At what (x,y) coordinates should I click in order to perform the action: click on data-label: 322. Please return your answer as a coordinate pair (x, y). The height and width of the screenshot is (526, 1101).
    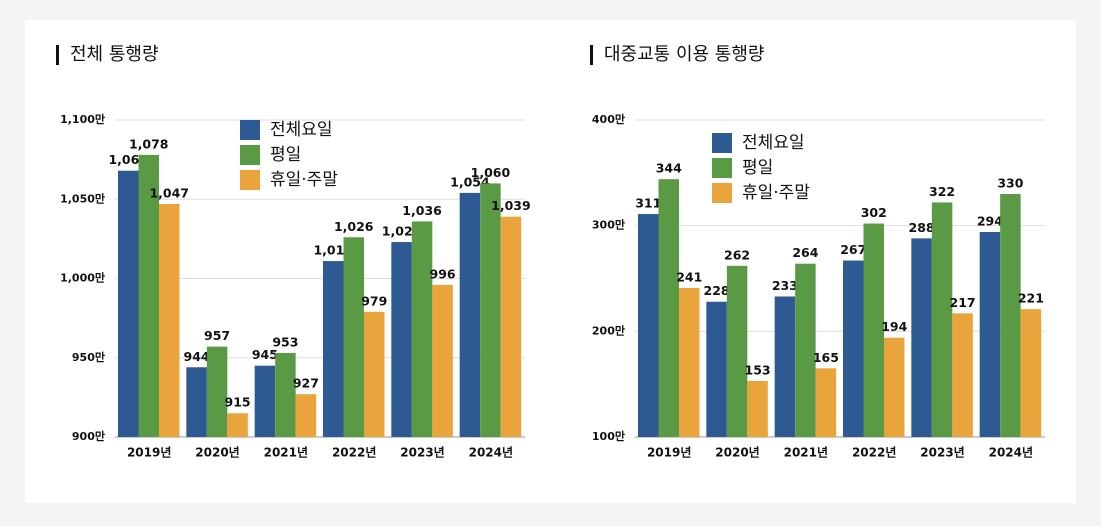
    Looking at the image, I should click on (942, 191).